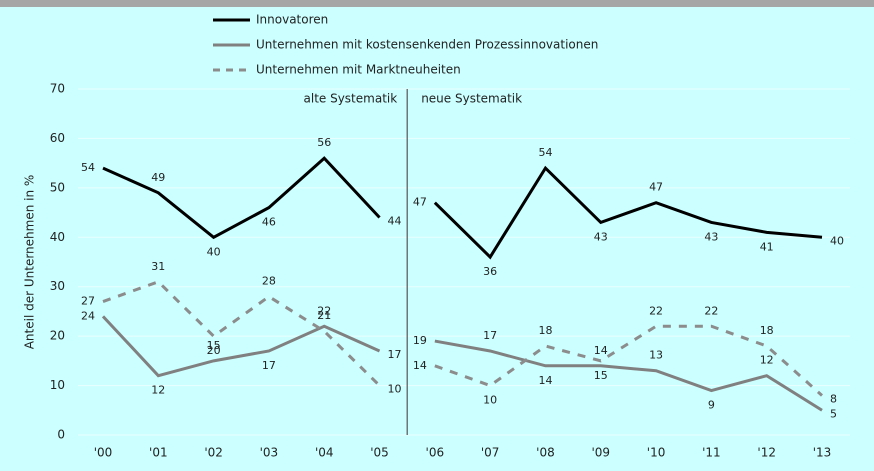  I want to click on x-tick-label: '09, so click(600, 453).